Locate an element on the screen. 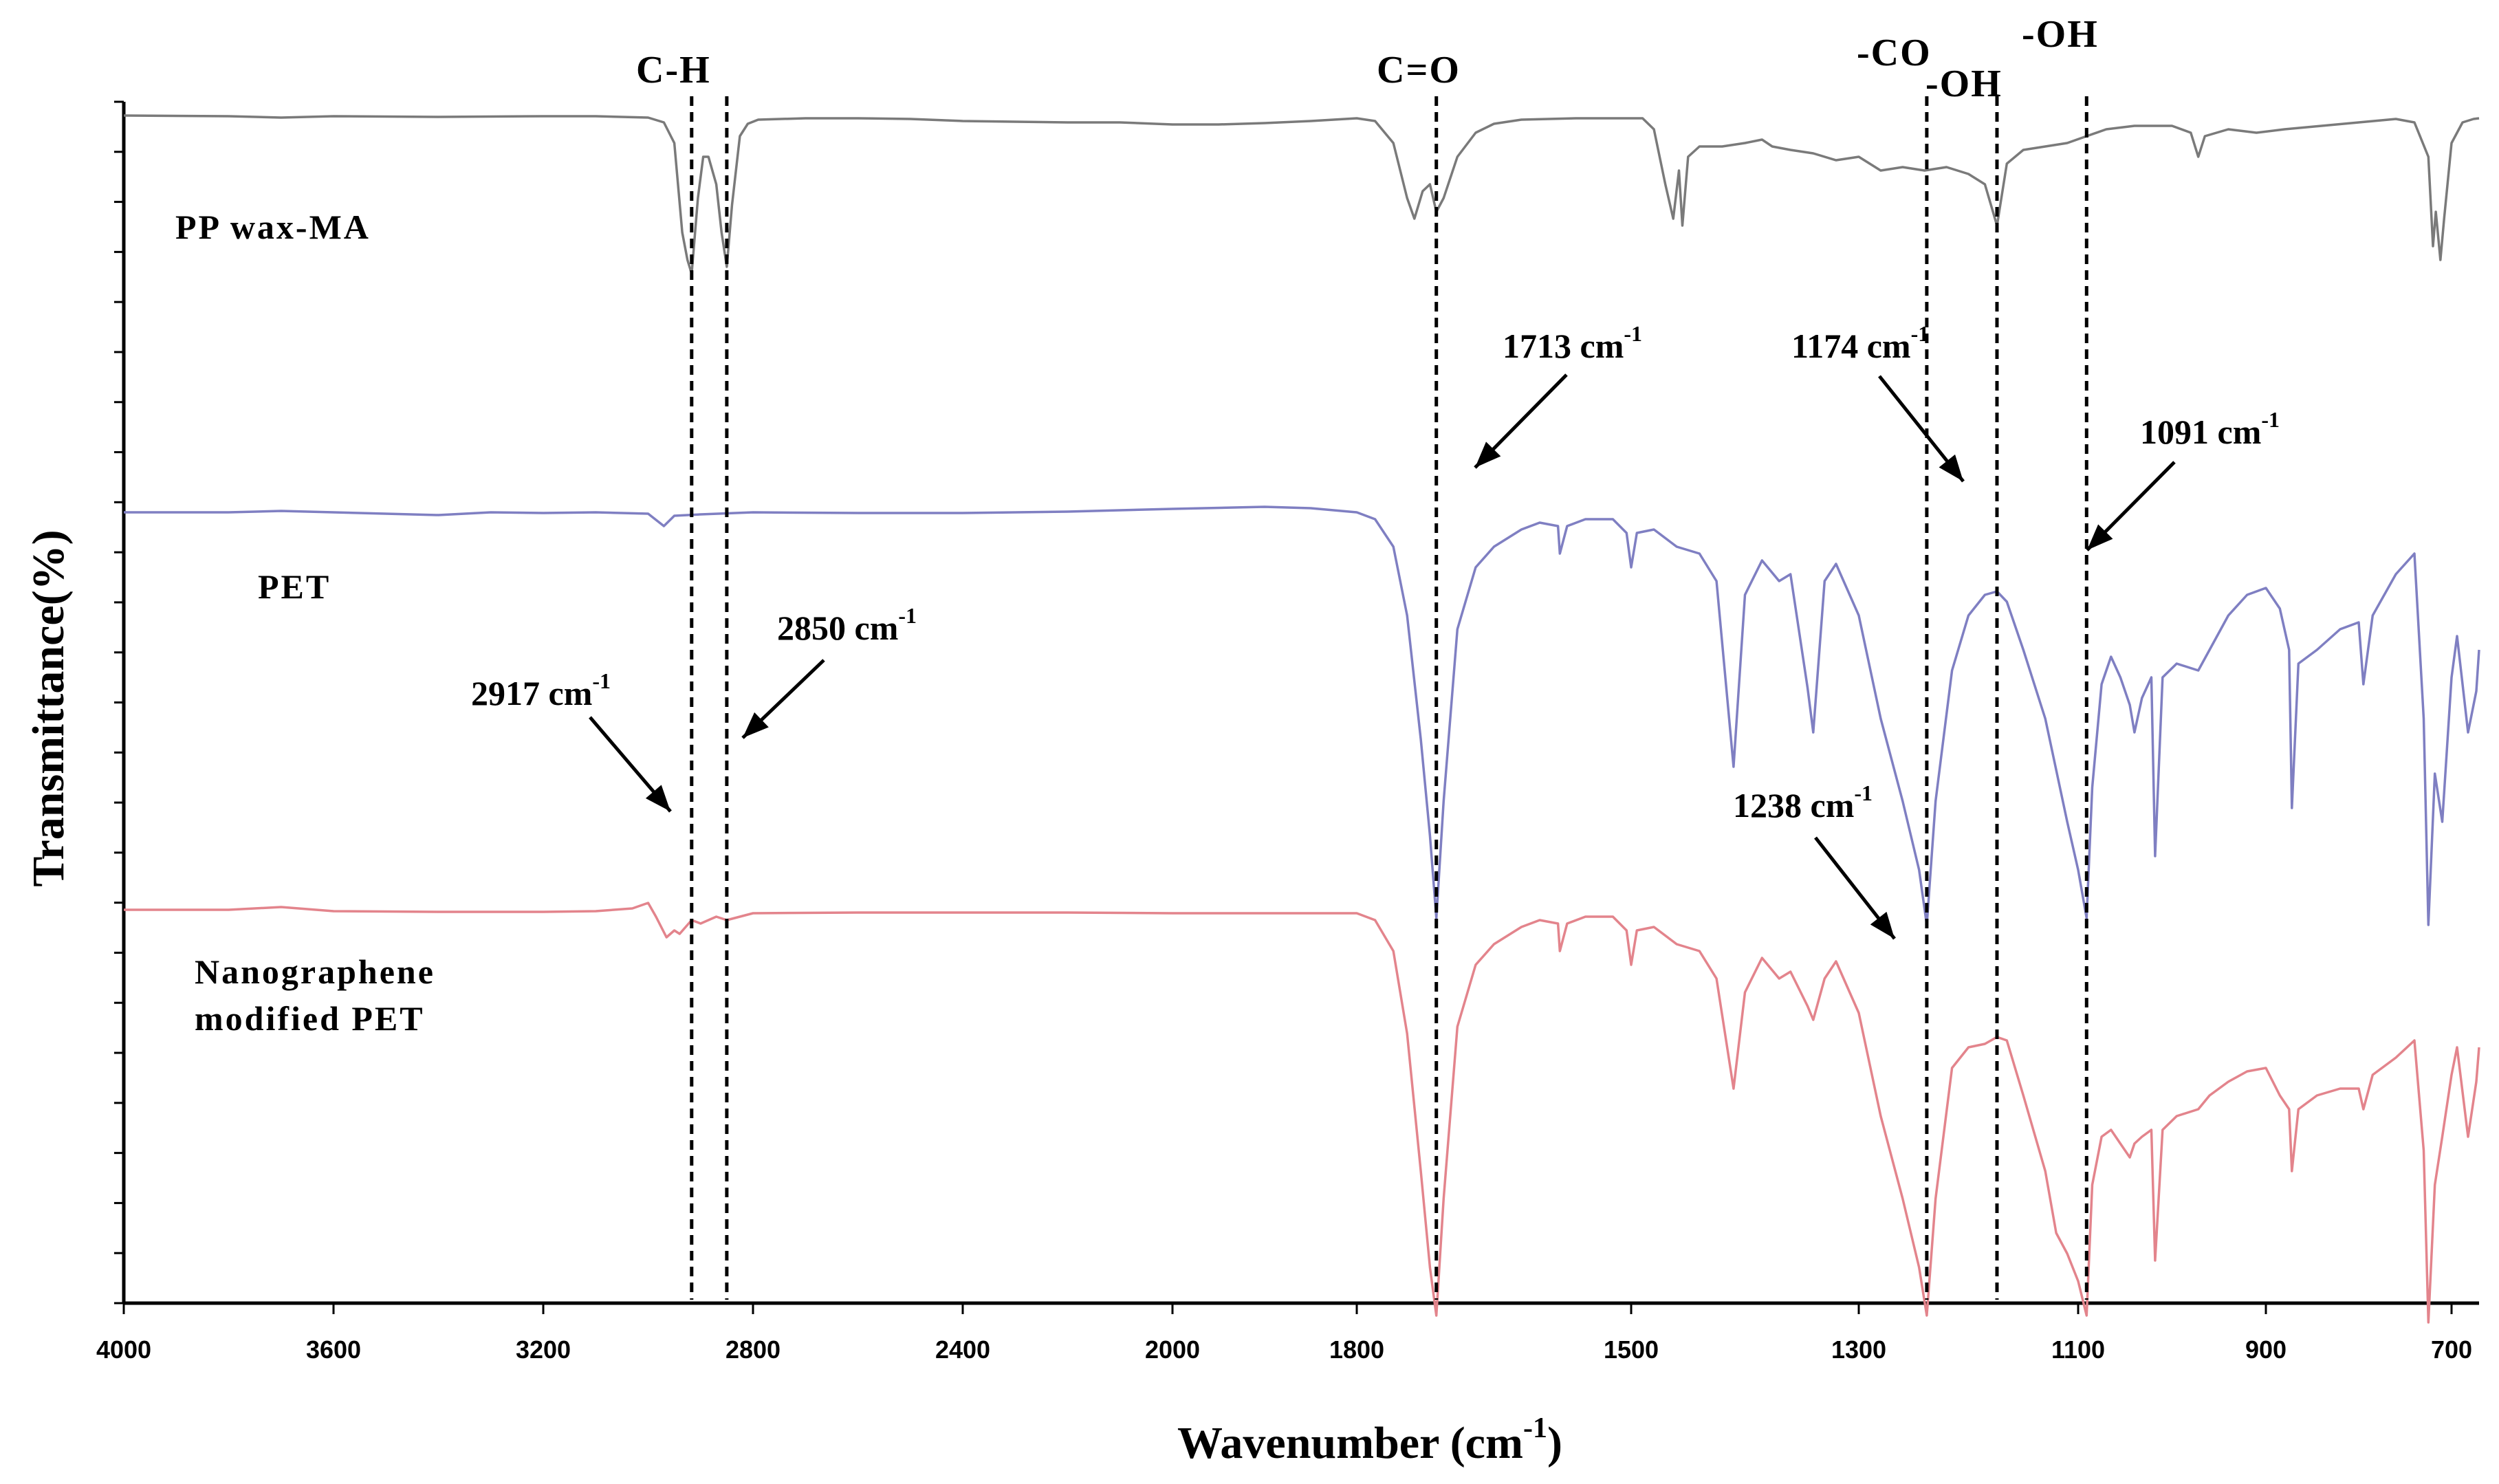 Image resolution: width=2499 pixels, height=1484 pixels. x-tick-label-700: 700 is located at coordinates (2451, 1350).